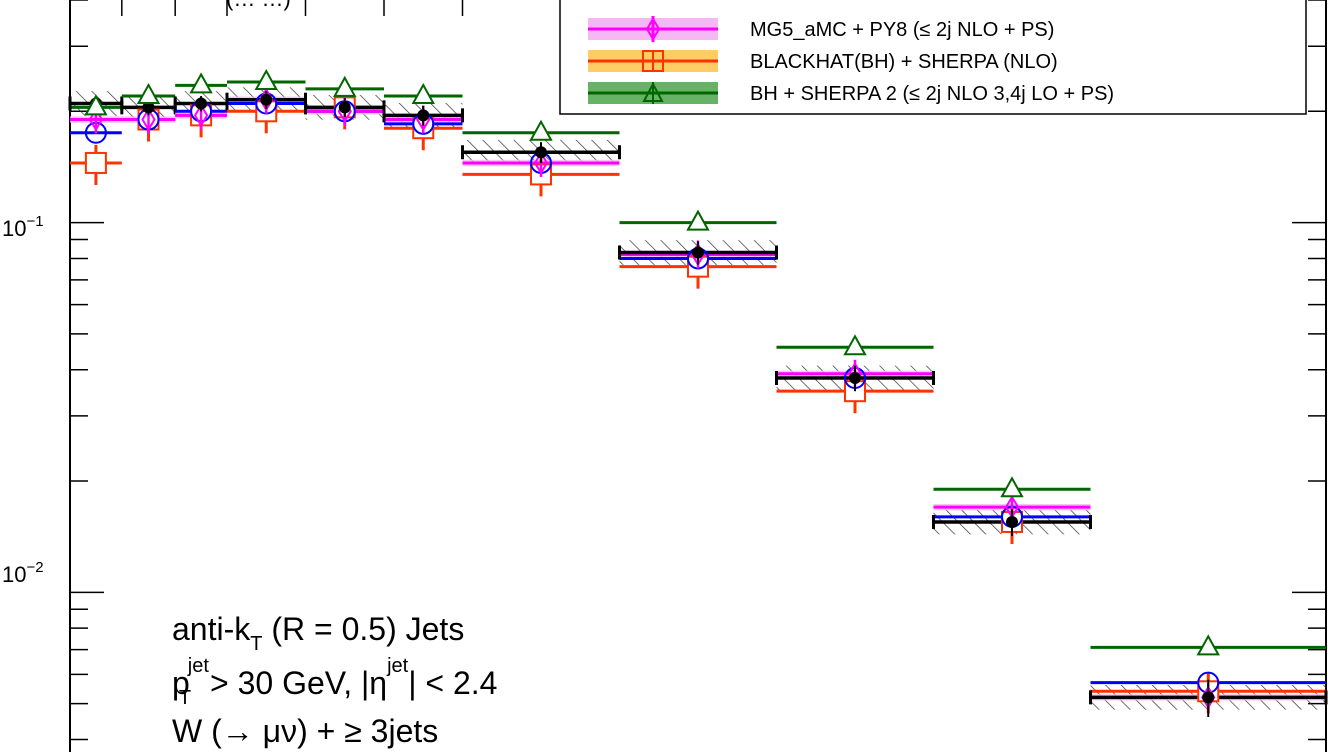  Describe the element at coordinates (904, 62) in the screenshot. I see `legend-label-bh: BLACKHAT(BH) + SHERPA (NLO)` at that location.